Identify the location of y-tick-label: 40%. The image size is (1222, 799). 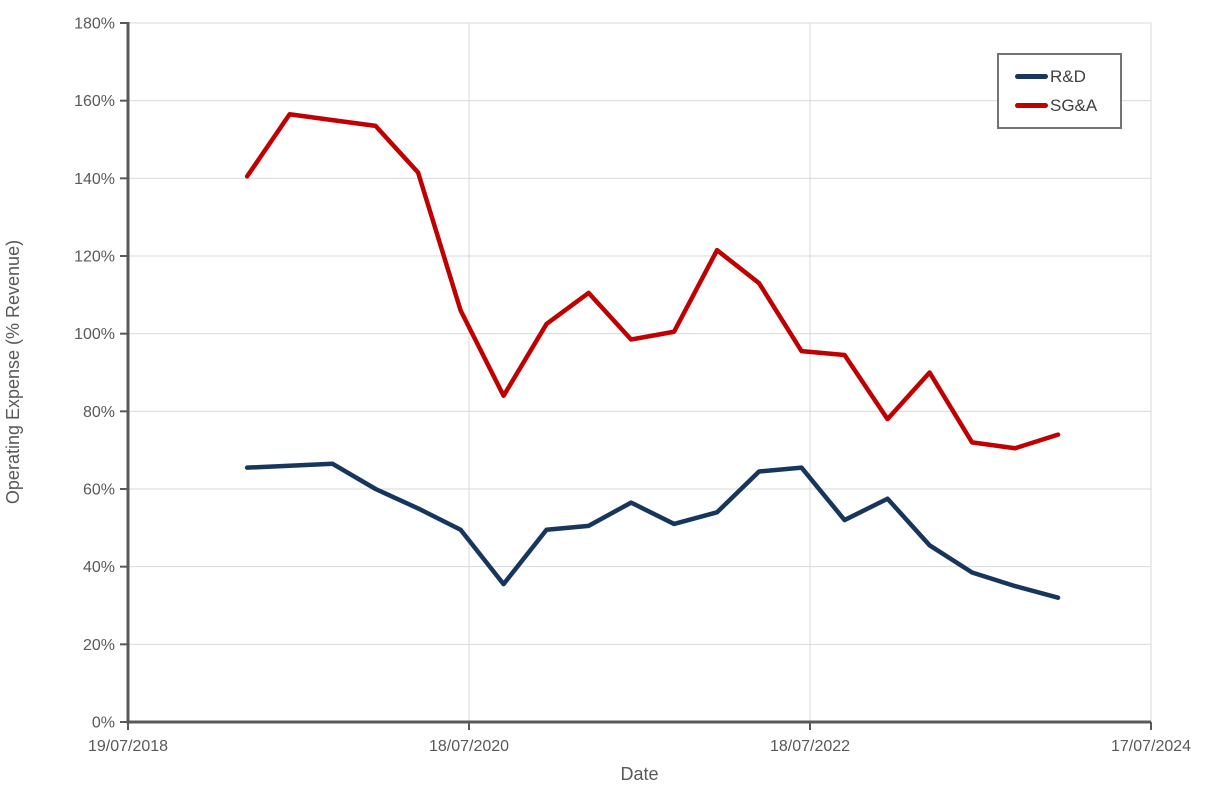
(99, 567).